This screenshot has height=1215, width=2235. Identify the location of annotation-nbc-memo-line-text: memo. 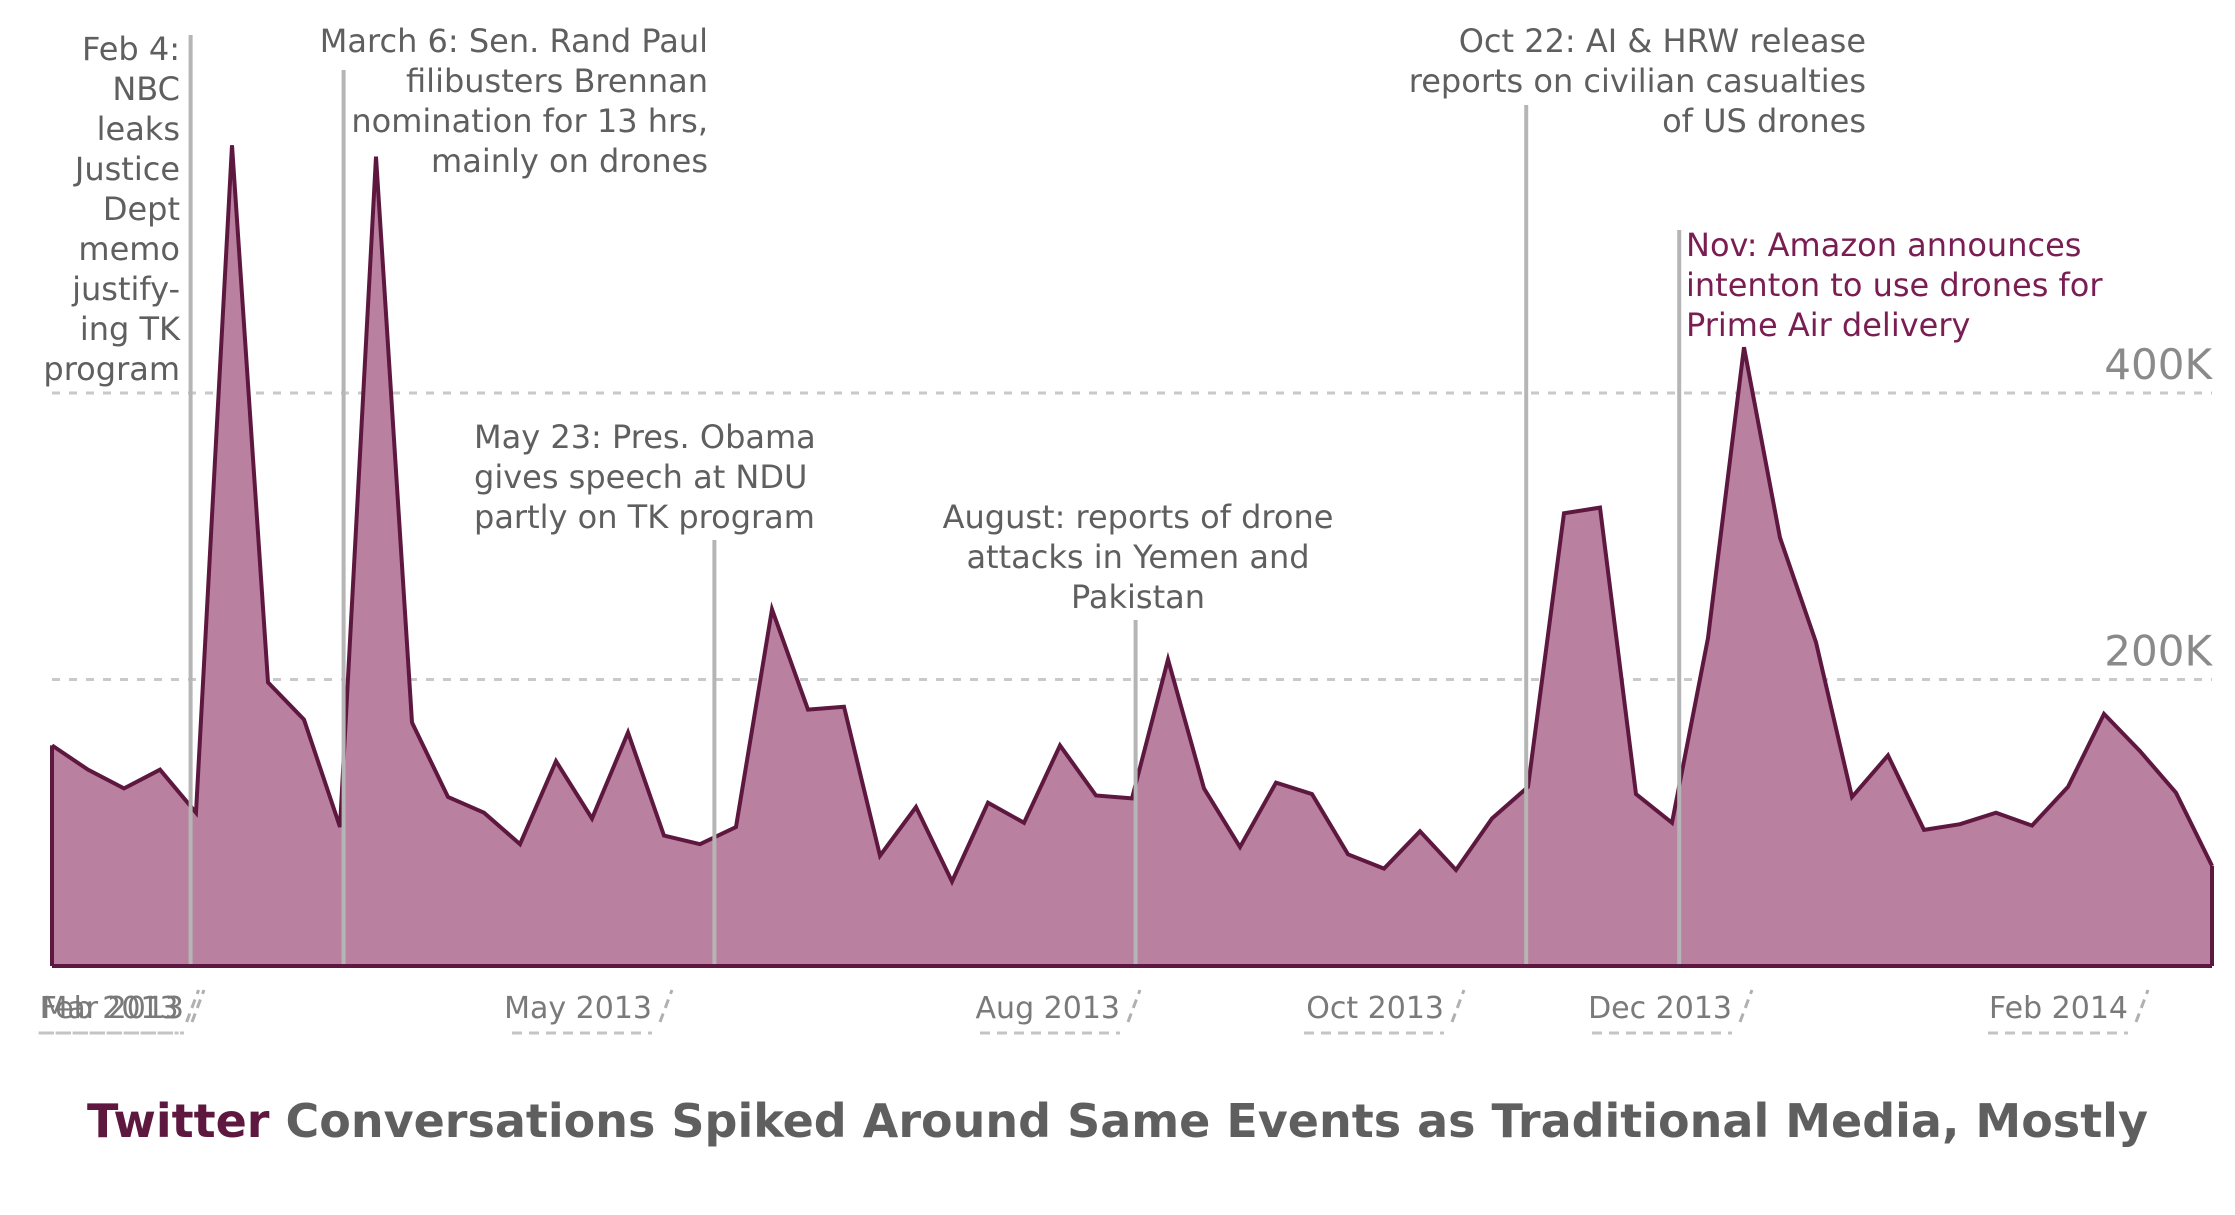
(129, 249).